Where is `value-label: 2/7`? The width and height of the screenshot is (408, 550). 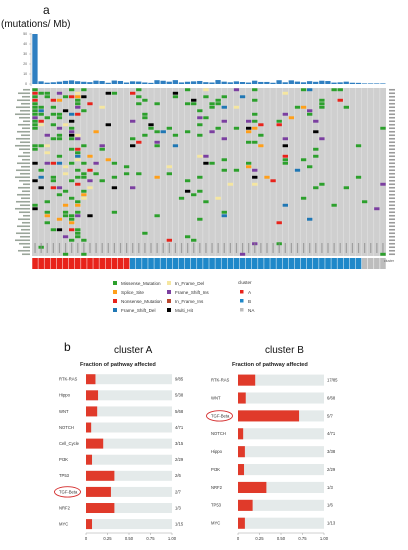
value-label: 2/7 is located at coordinates (178, 491).